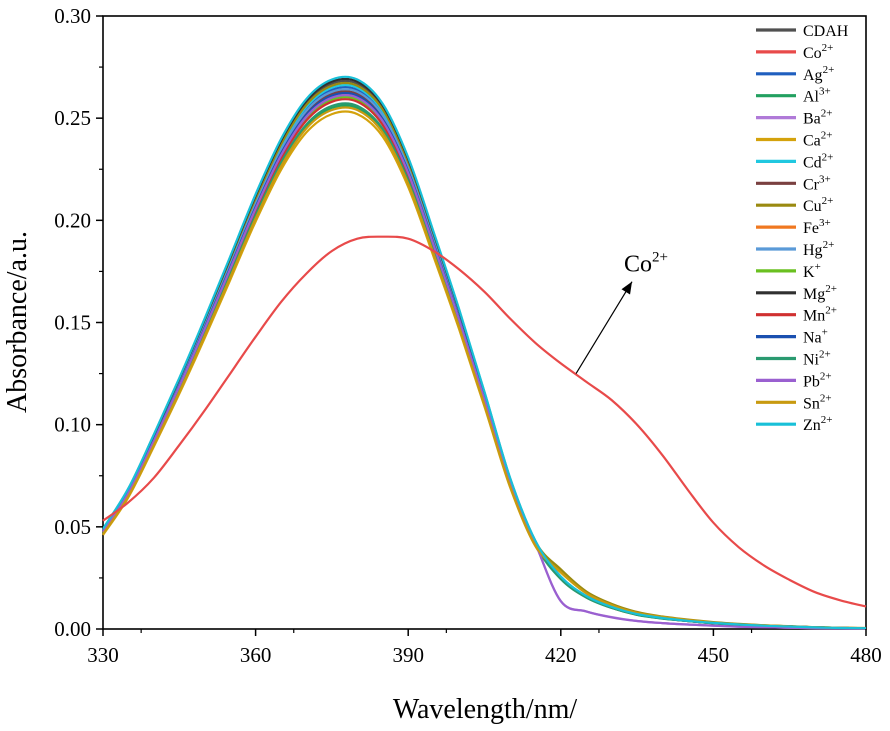 The height and width of the screenshot is (731, 890). I want to click on legend-label: Sn2+, so click(817, 402).